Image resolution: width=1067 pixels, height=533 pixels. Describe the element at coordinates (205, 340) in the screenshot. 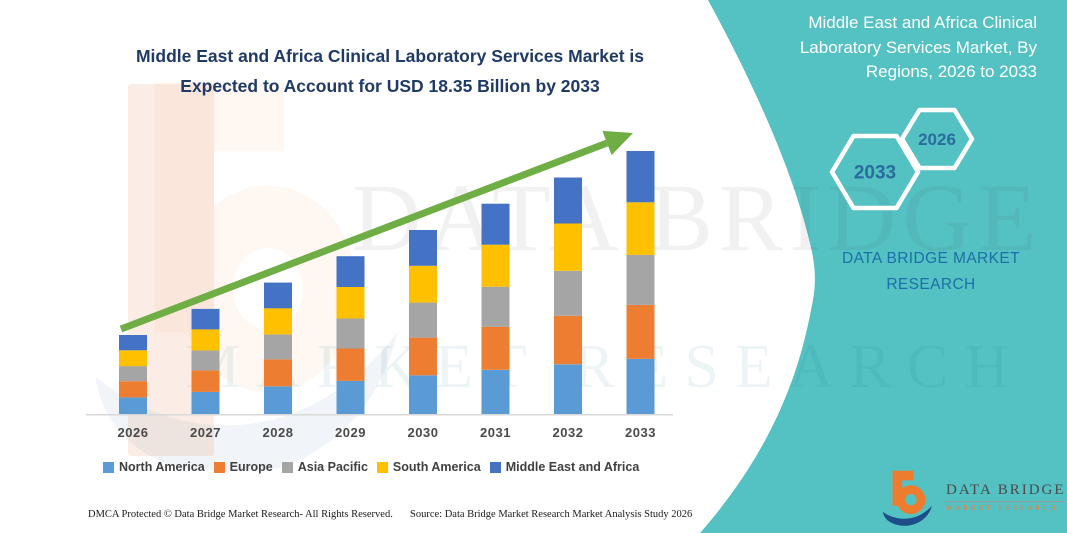

I see `bar-segment-2027-south-america` at that location.